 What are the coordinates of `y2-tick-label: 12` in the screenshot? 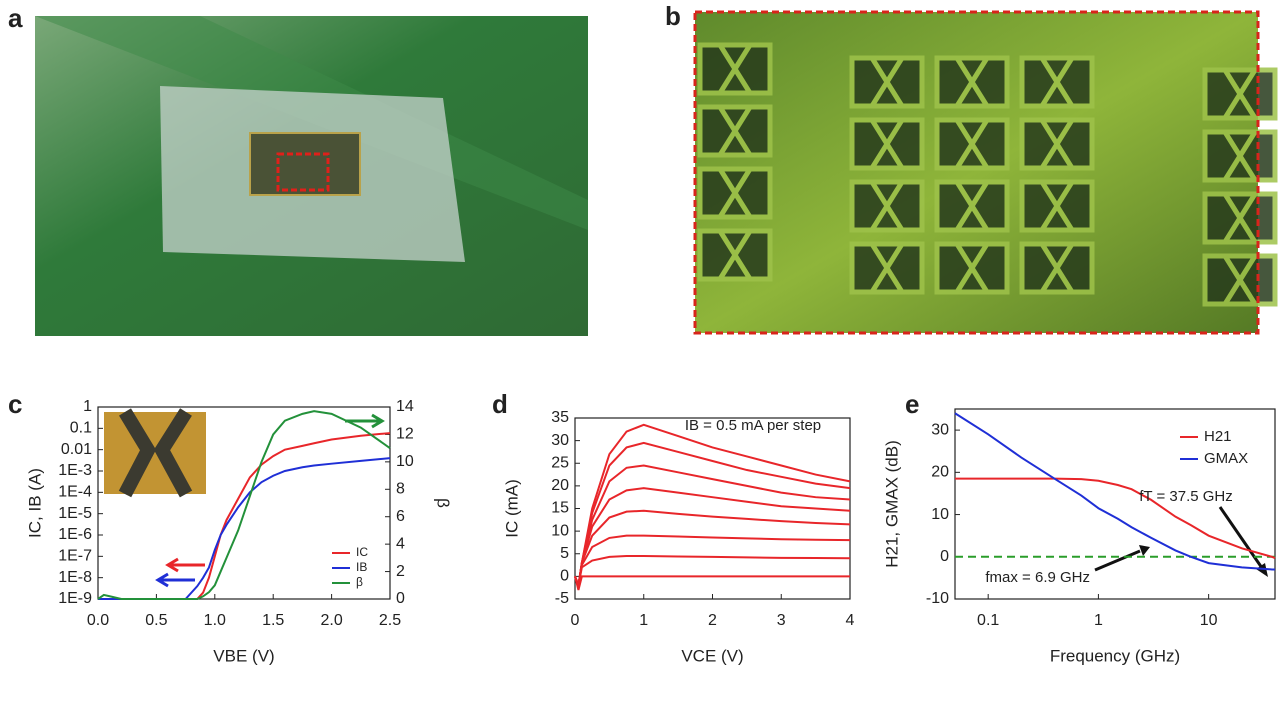 It's located at (405, 434).